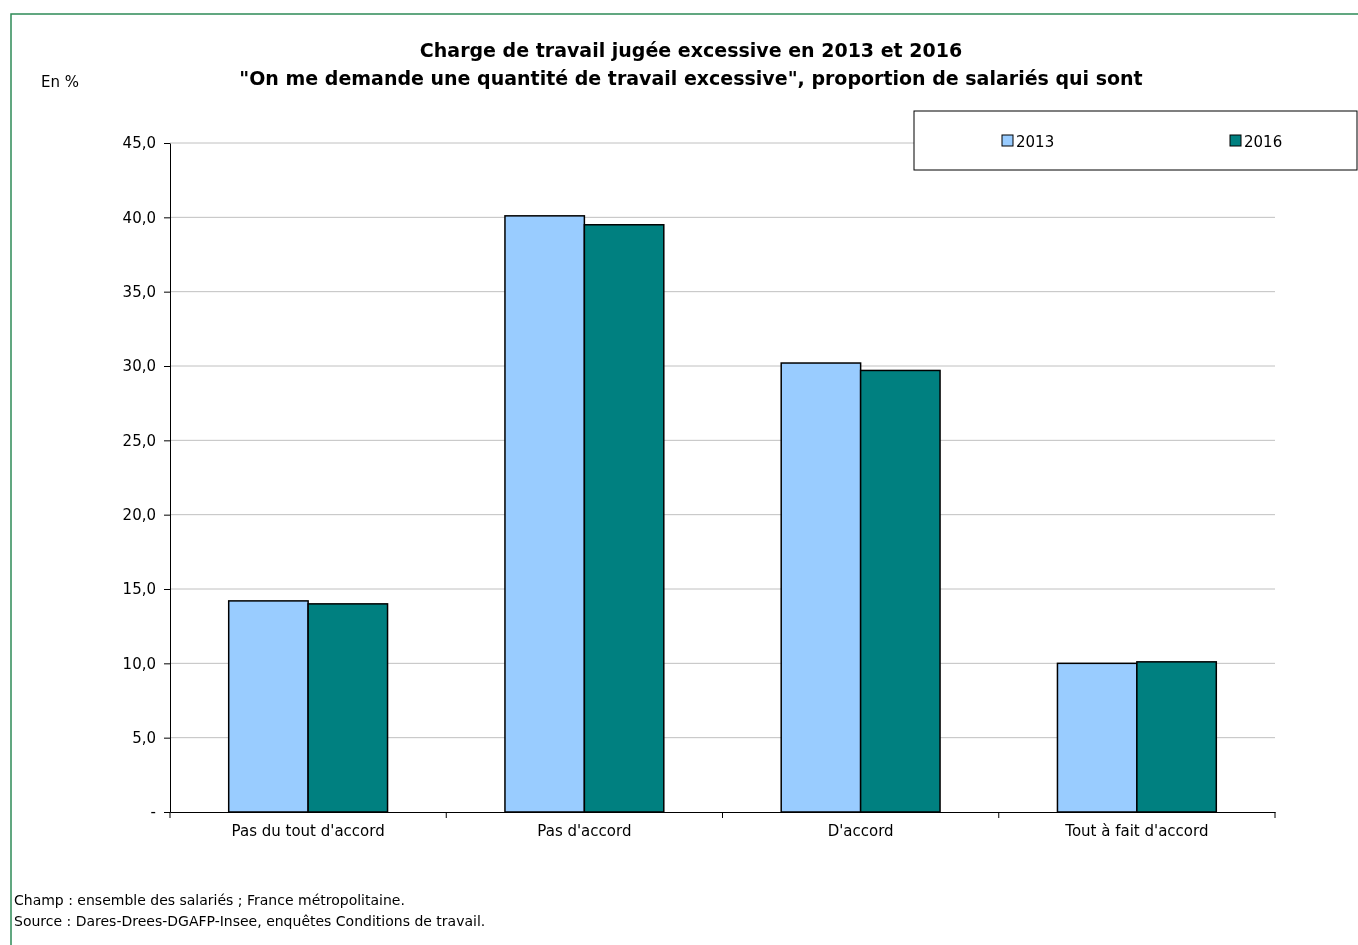  Describe the element at coordinates (139, 217) in the screenshot. I see `y-tick-label: 40,0` at that location.